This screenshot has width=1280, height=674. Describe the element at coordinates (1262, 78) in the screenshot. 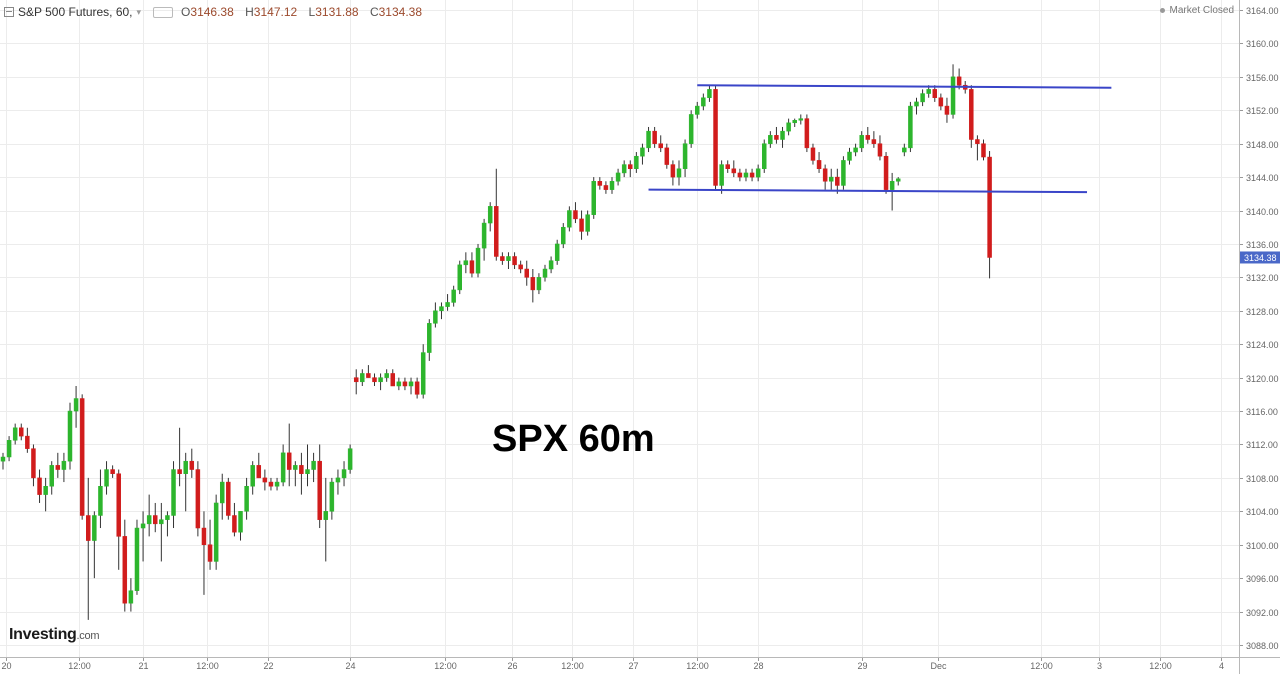

I see `y-tick-label: 3156.00` at that location.